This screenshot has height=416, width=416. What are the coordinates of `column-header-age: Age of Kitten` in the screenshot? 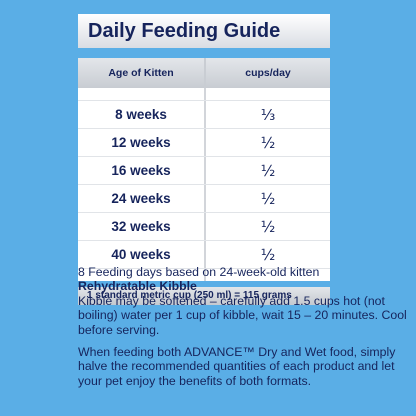 It's located at (142, 73).